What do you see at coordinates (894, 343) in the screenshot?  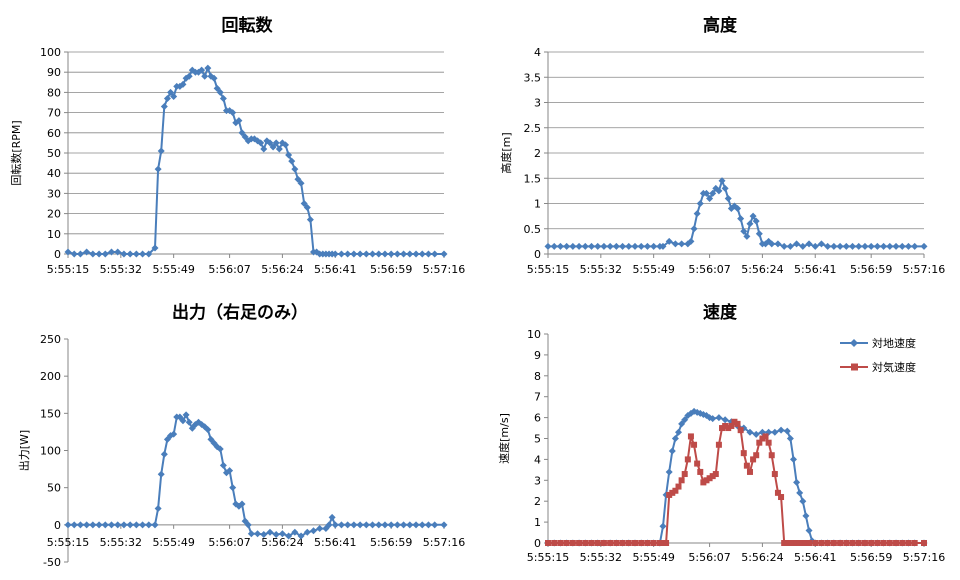 I see `speed-legend-label: 対地速度` at bounding box center [894, 343].